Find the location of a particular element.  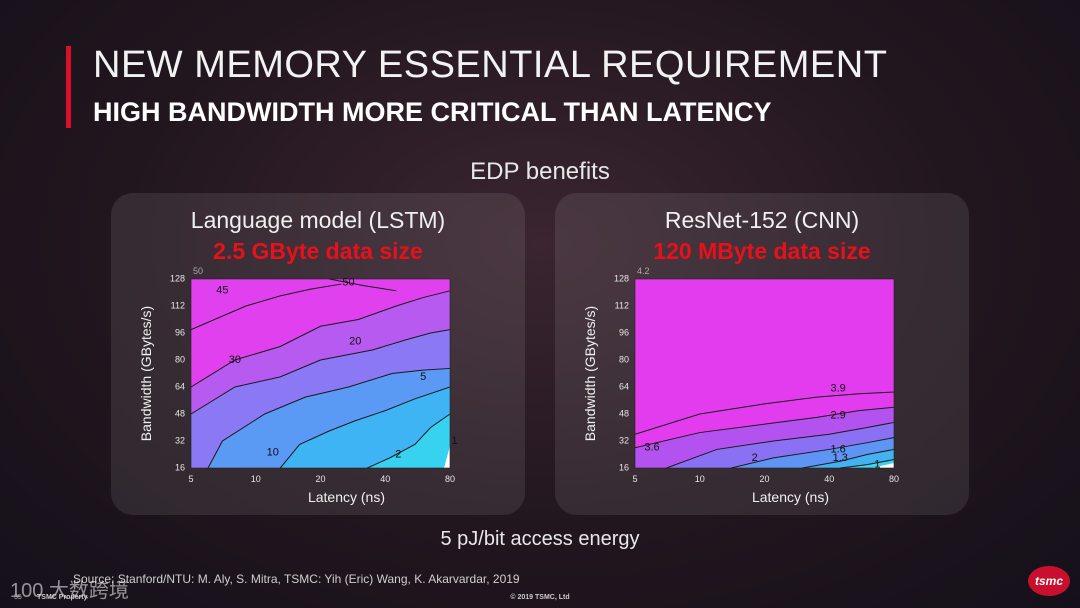

contour-line-3.9 is located at coordinates (764, 413).